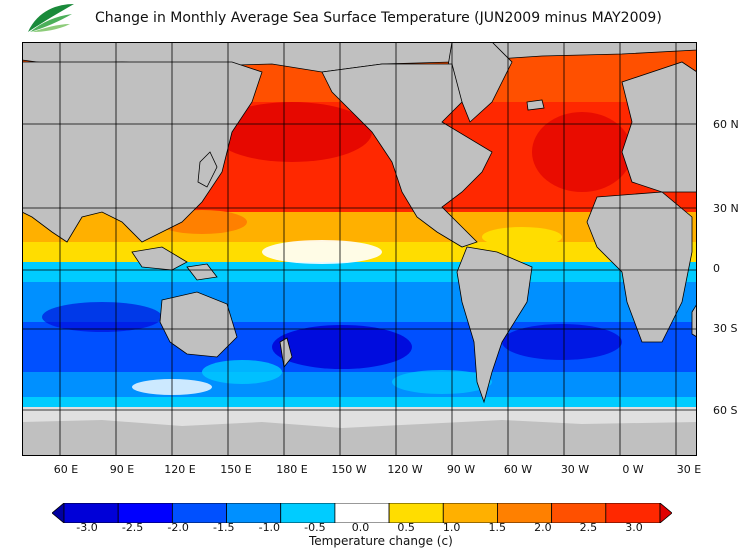  I want to click on lon-label-150w: 150 W, so click(349, 469).